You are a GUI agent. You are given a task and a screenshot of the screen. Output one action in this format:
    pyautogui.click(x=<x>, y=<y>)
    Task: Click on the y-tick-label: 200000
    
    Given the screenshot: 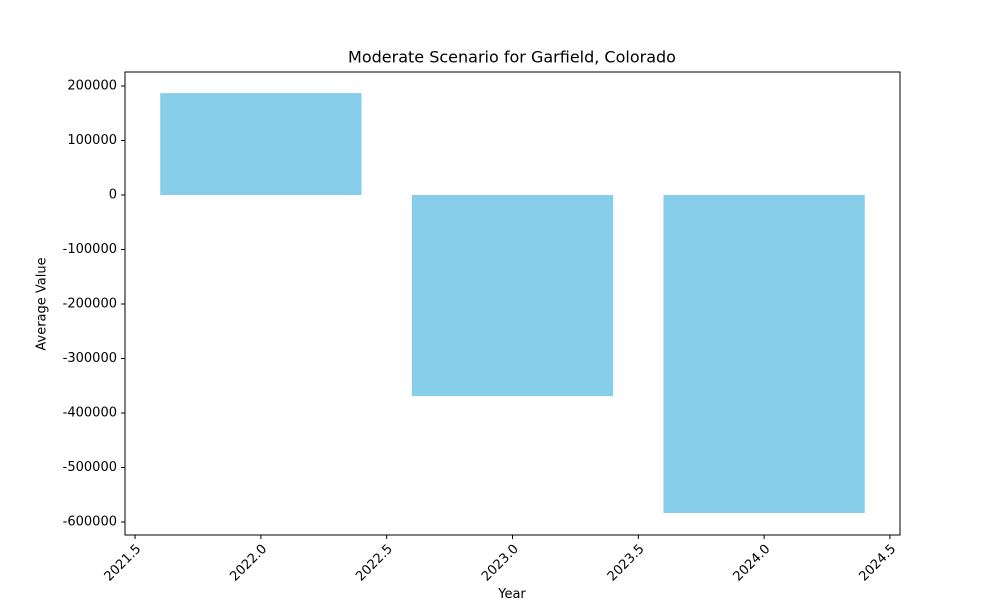 What is the action you would take?
    pyautogui.click(x=92, y=86)
    